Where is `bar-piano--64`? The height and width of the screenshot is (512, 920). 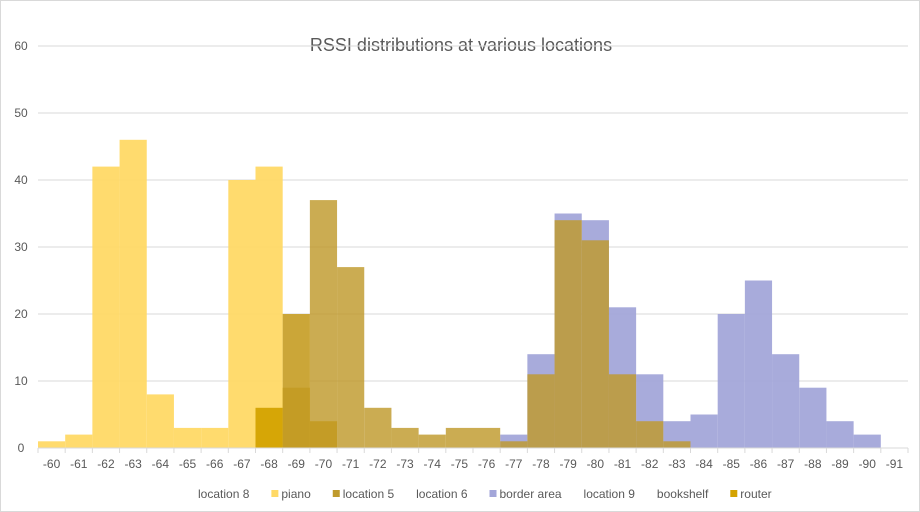
bar-piano--64 is located at coordinates (160, 421).